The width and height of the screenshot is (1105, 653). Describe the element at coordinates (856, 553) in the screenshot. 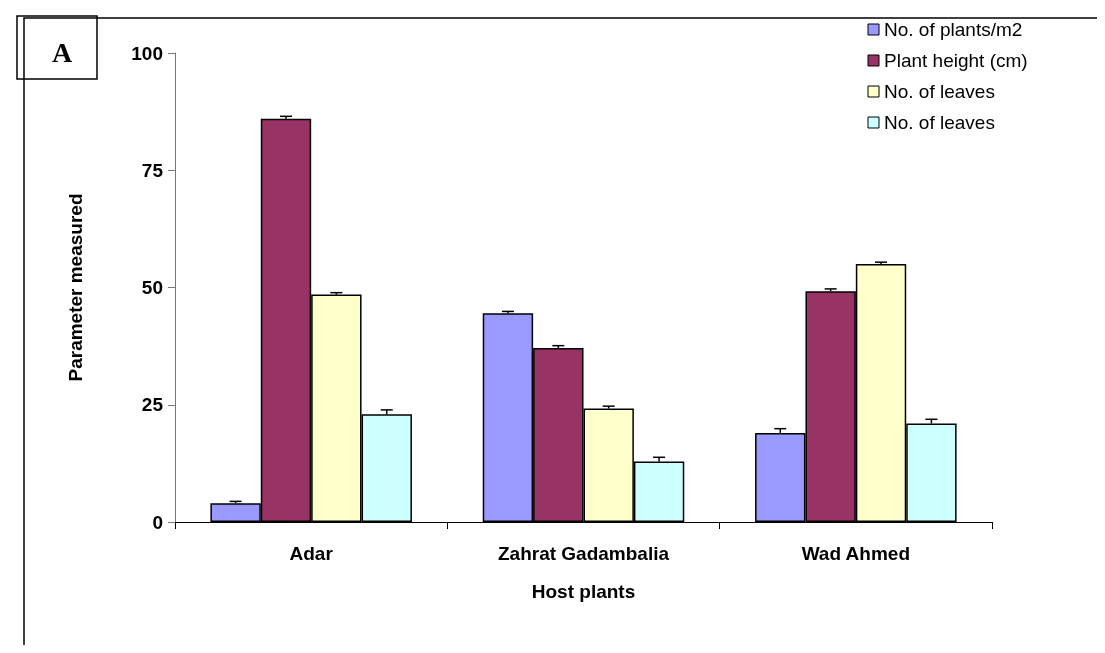

I see `x-tick-label: Wad Ahmed` at that location.